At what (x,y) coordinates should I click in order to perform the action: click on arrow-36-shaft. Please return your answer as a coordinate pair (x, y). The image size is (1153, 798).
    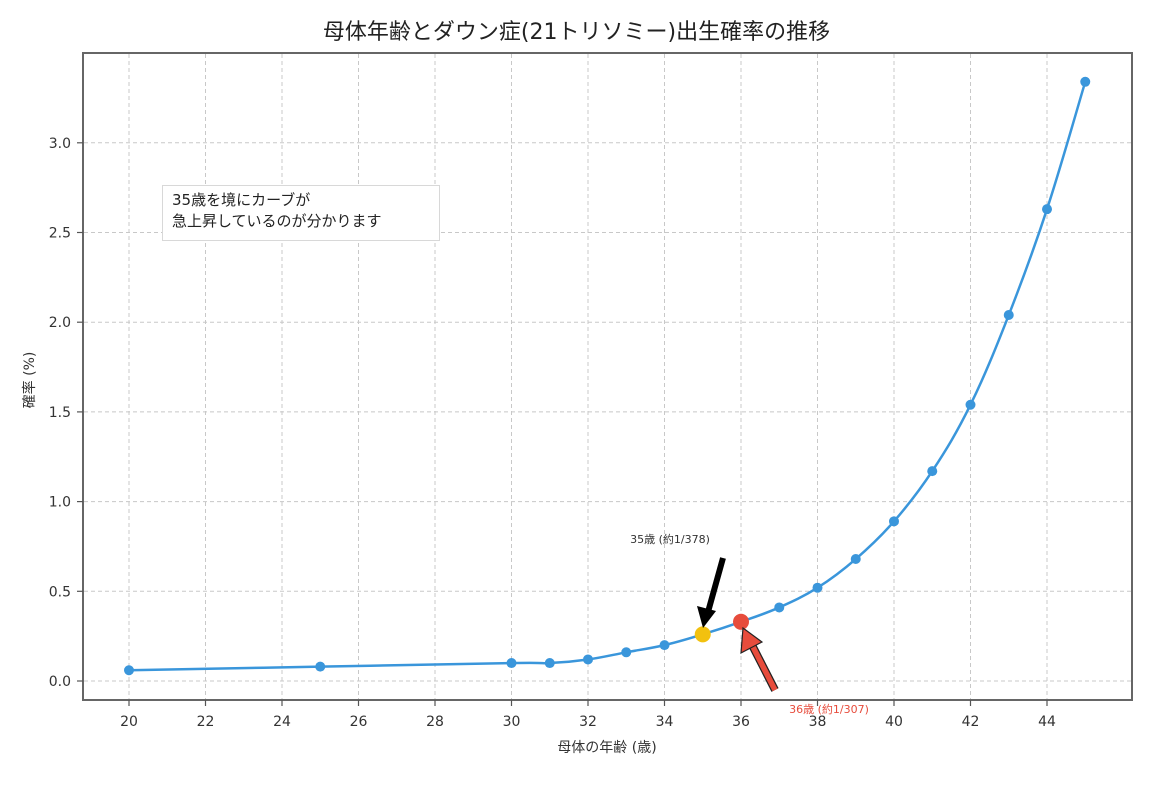
    Looking at the image, I should click on (763, 667).